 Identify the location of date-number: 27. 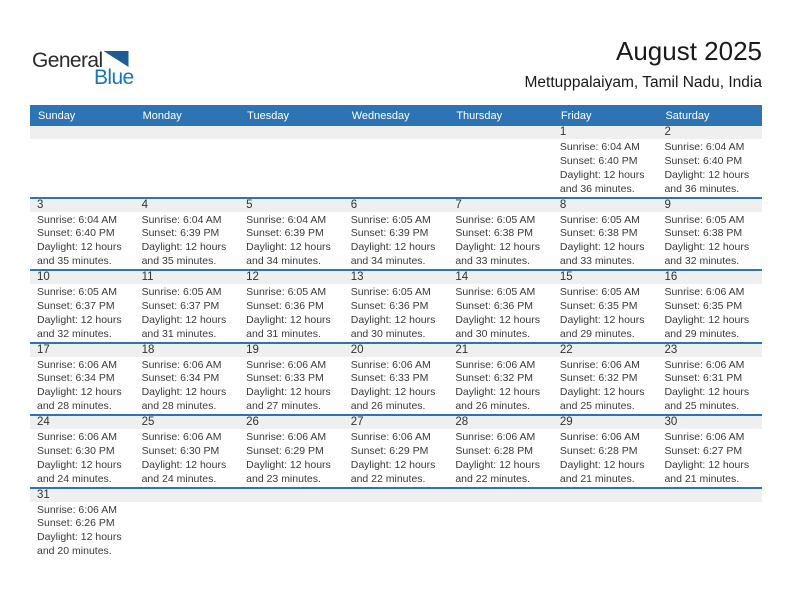
(357, 422).